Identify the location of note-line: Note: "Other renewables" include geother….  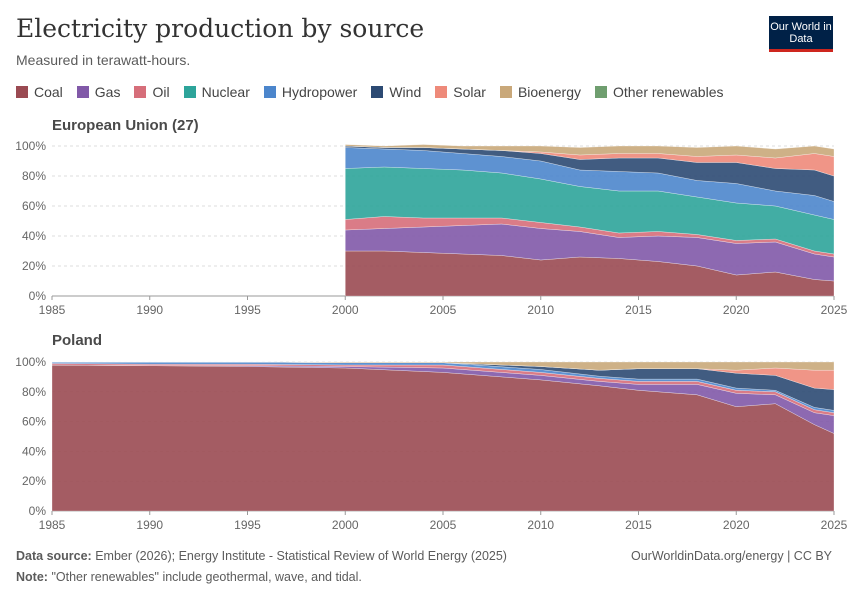
(189, 577).